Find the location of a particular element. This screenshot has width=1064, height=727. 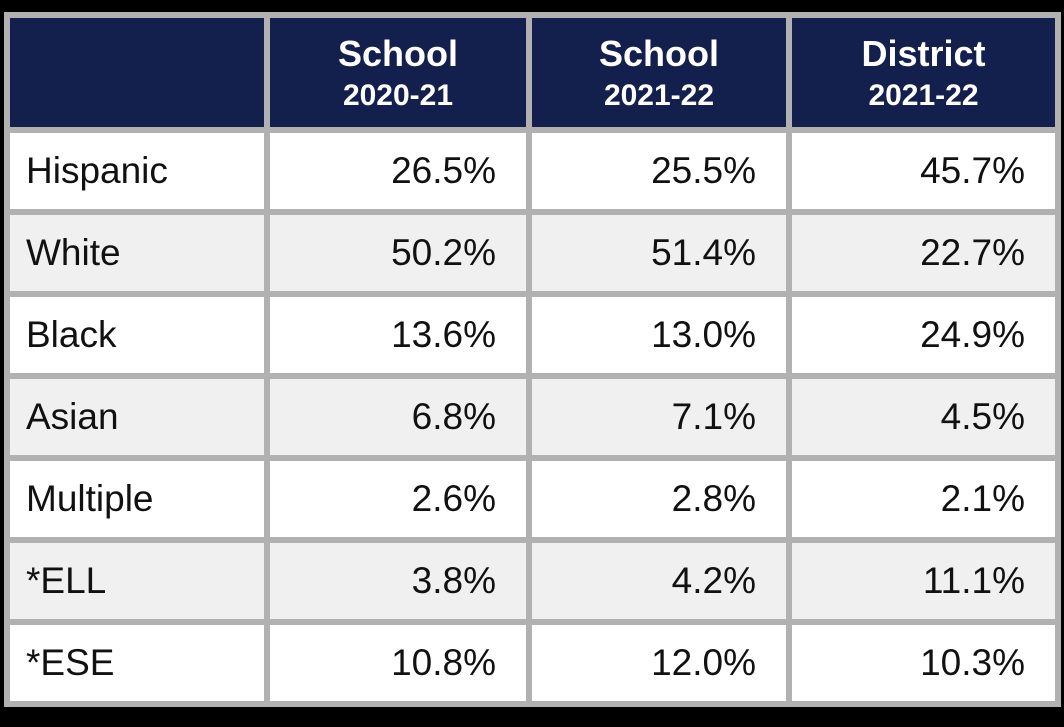

row-label: *ESE is located at coordinates (137, 663).